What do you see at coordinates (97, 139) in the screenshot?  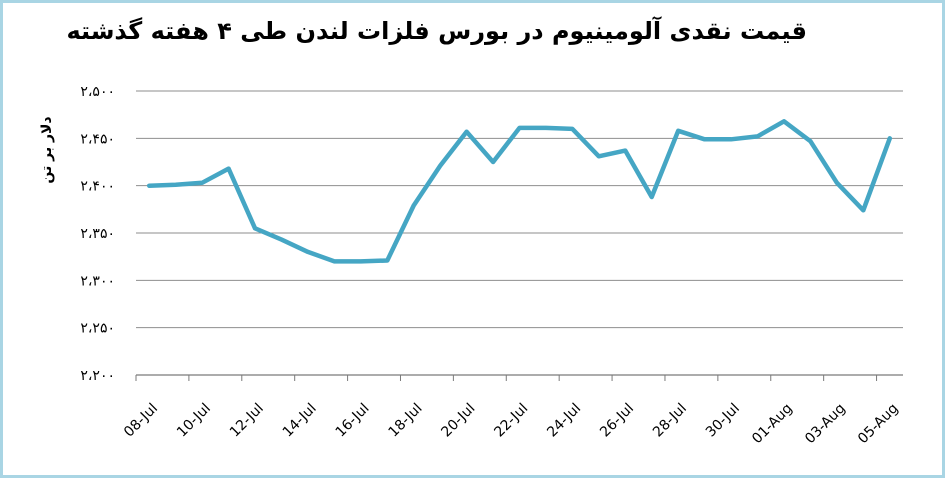 I see `y-axis-tick-label: ۲،۴۵۰` at bounding box center [97, 139].